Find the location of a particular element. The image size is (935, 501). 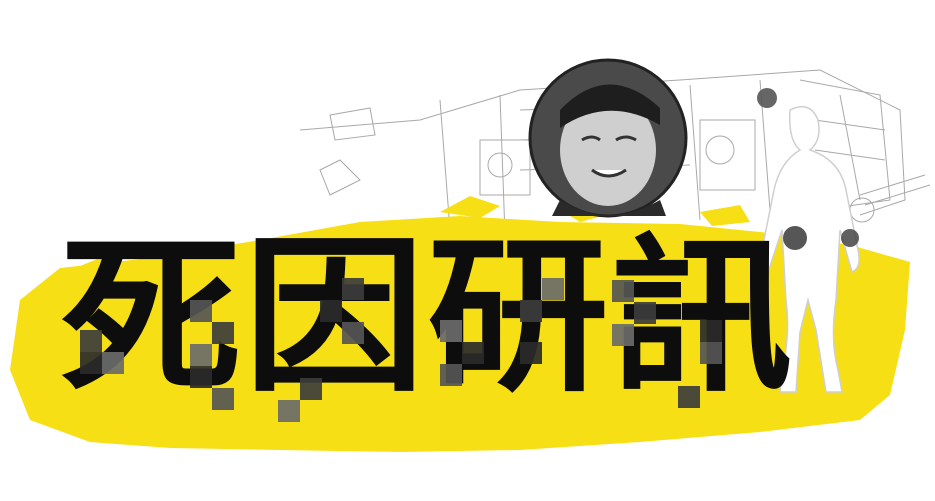

portrait-circle is located at coordinates (608, 138).